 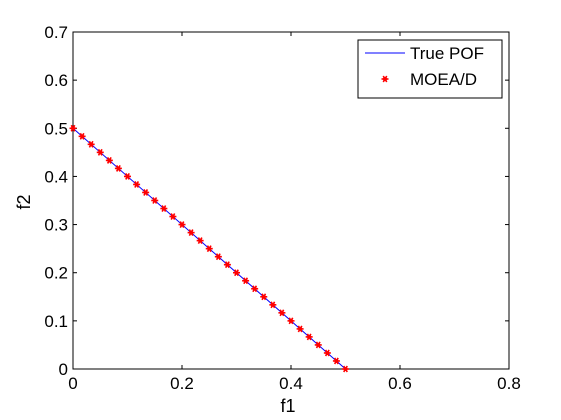 I want to click on legend: True POF MOEA/D, so click(x=430, y=69).